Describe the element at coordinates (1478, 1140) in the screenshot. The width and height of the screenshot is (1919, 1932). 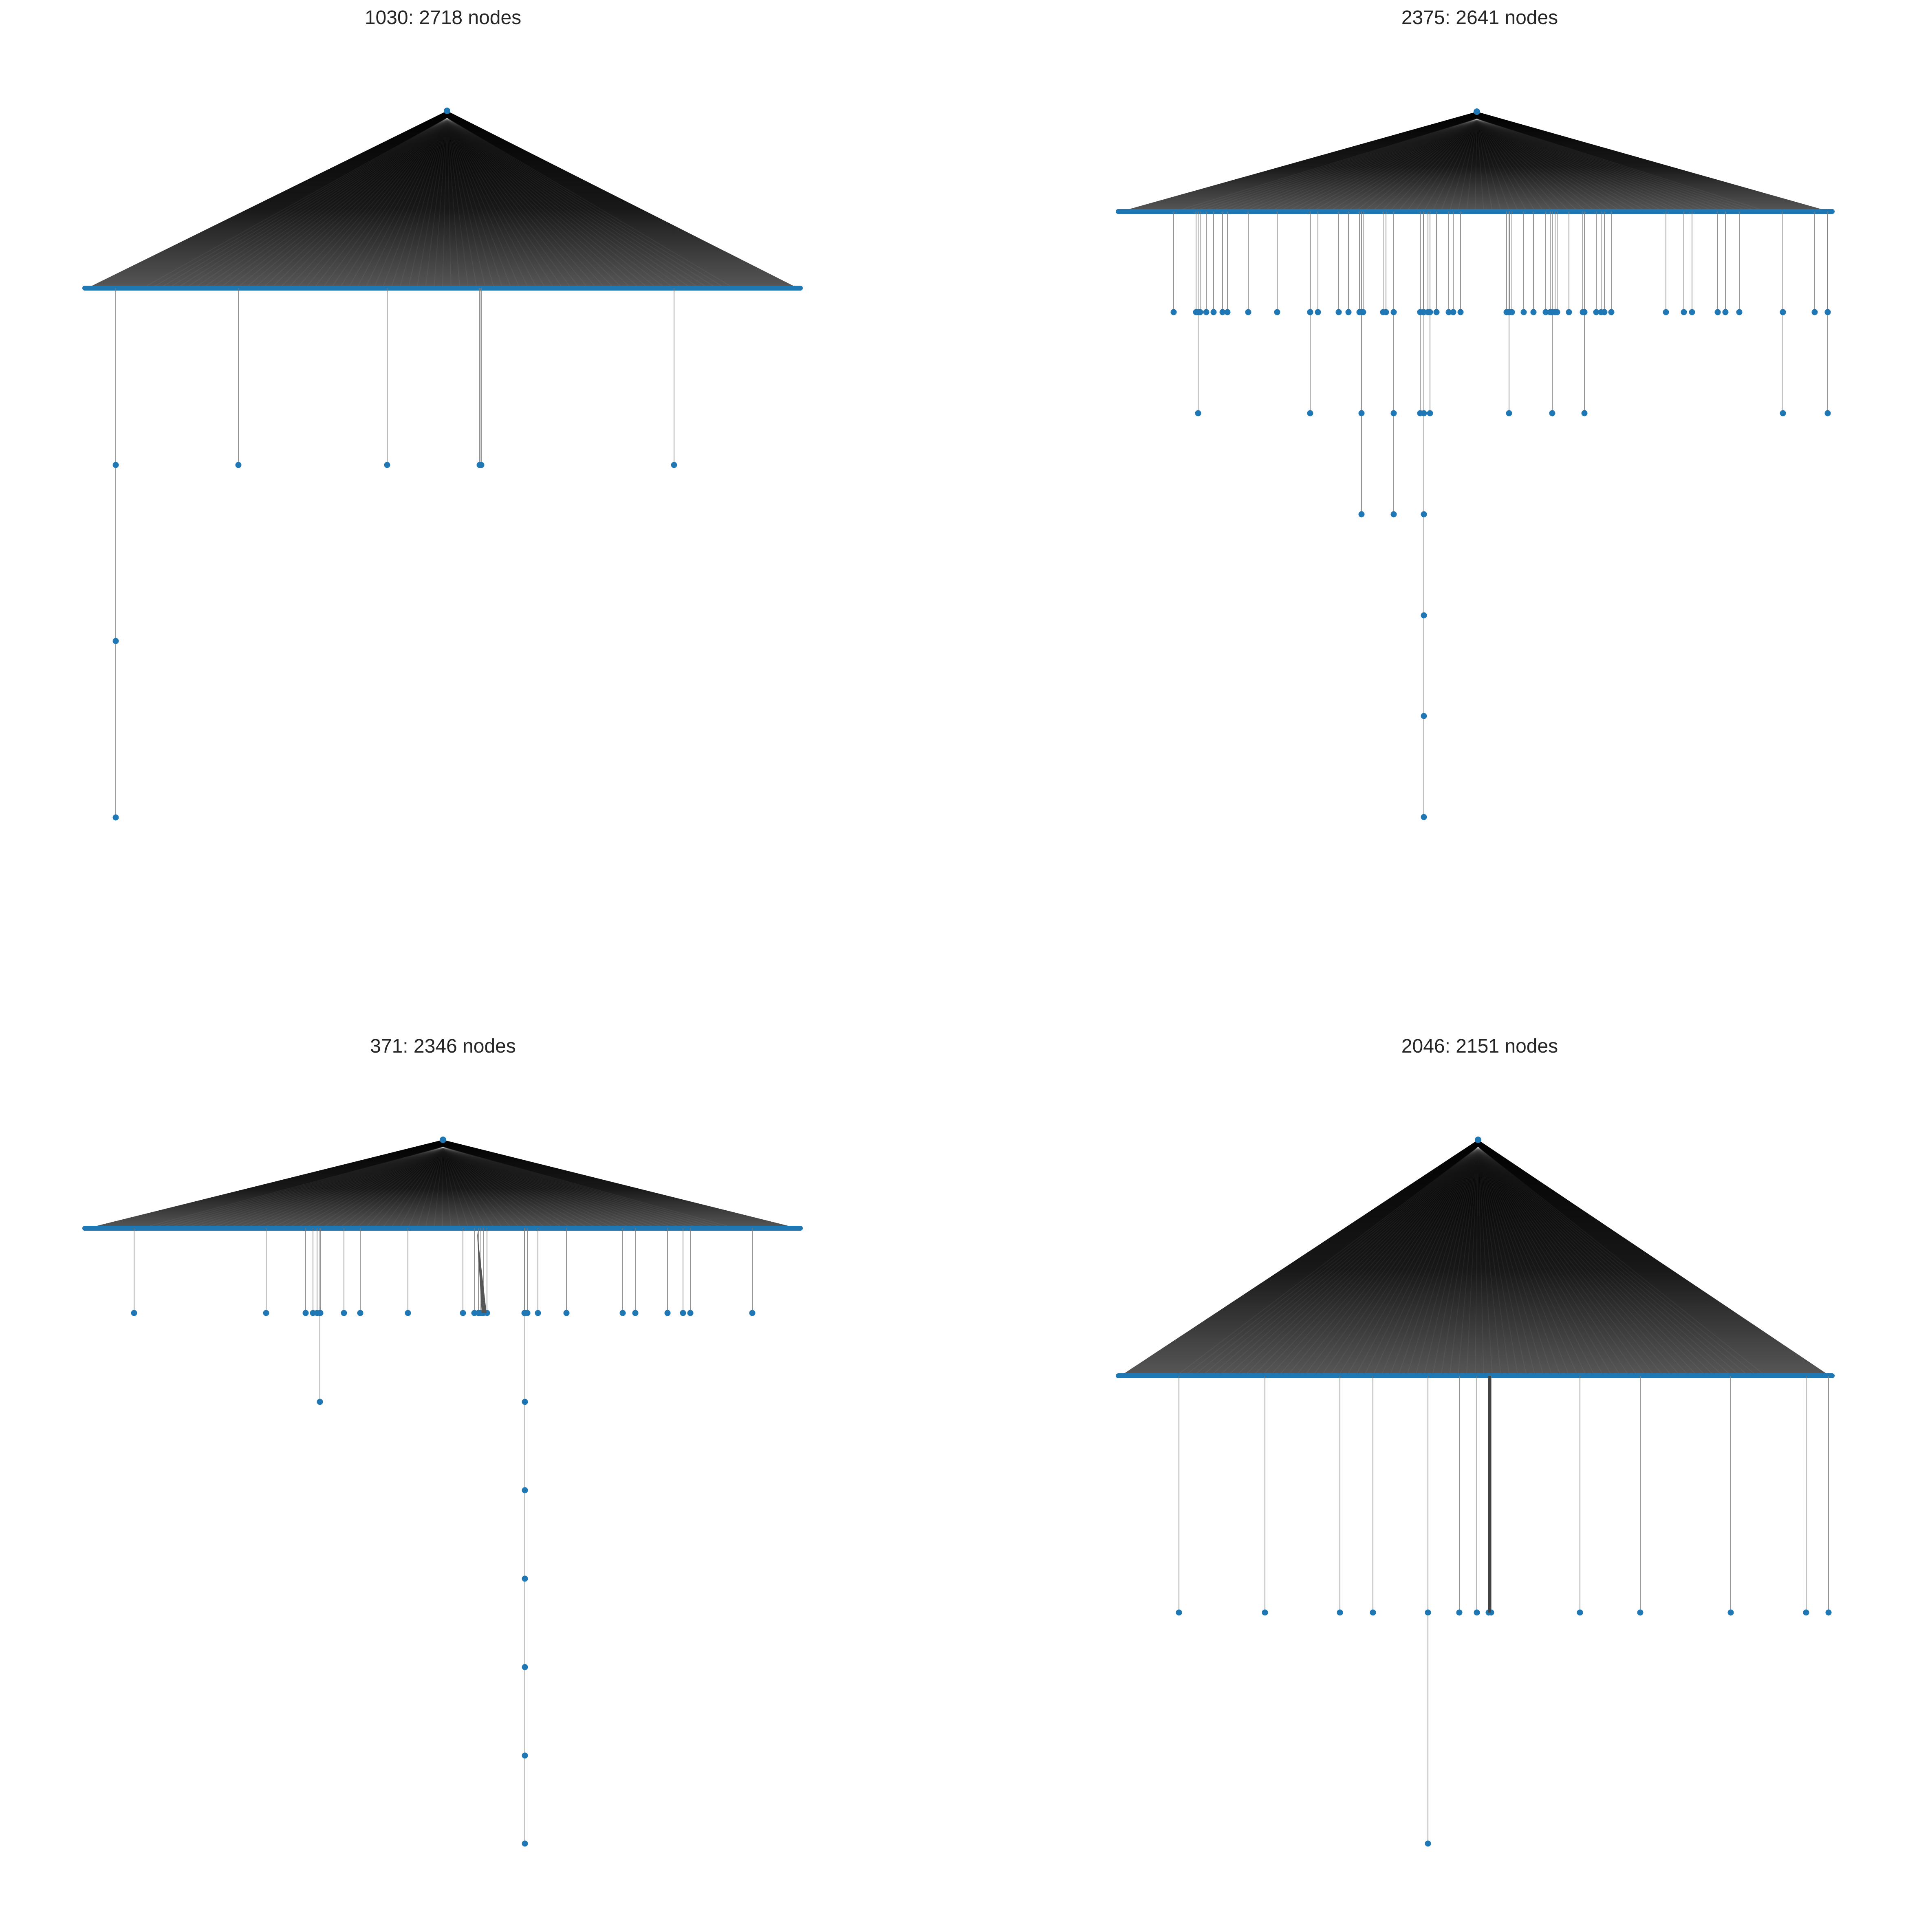
I see `root-node` at that location.